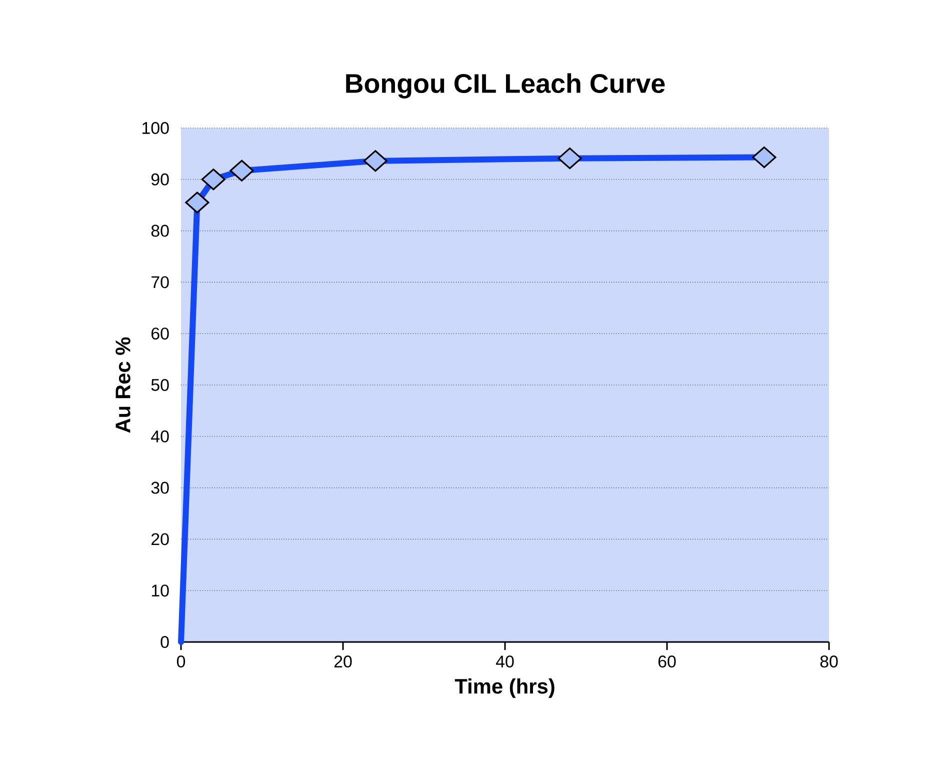 This screenshot has height=759, width=938. What do you see at coordinates (505, 662) in the screenshot?
I see `x-tick-label: 40` at bounding box center [505, 662].